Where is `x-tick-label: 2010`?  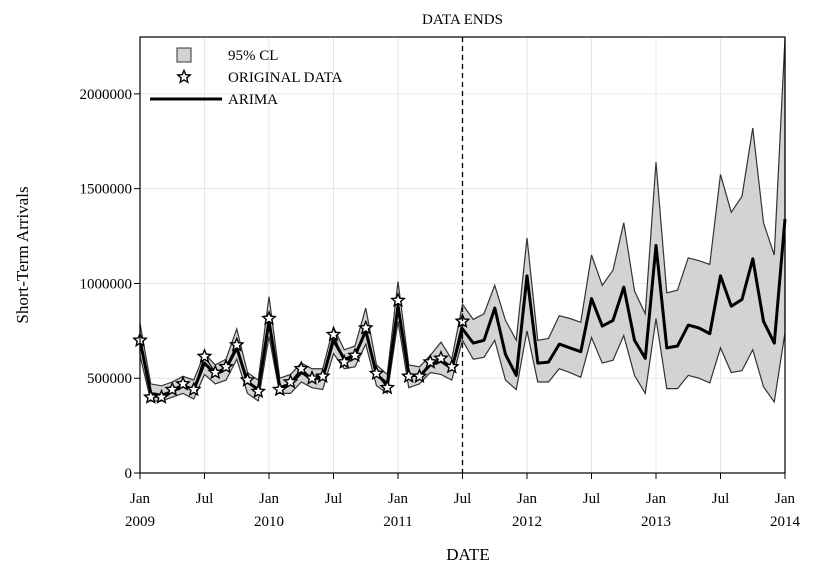 x-tick-label: 2010 is located at coordinates (269, 522).